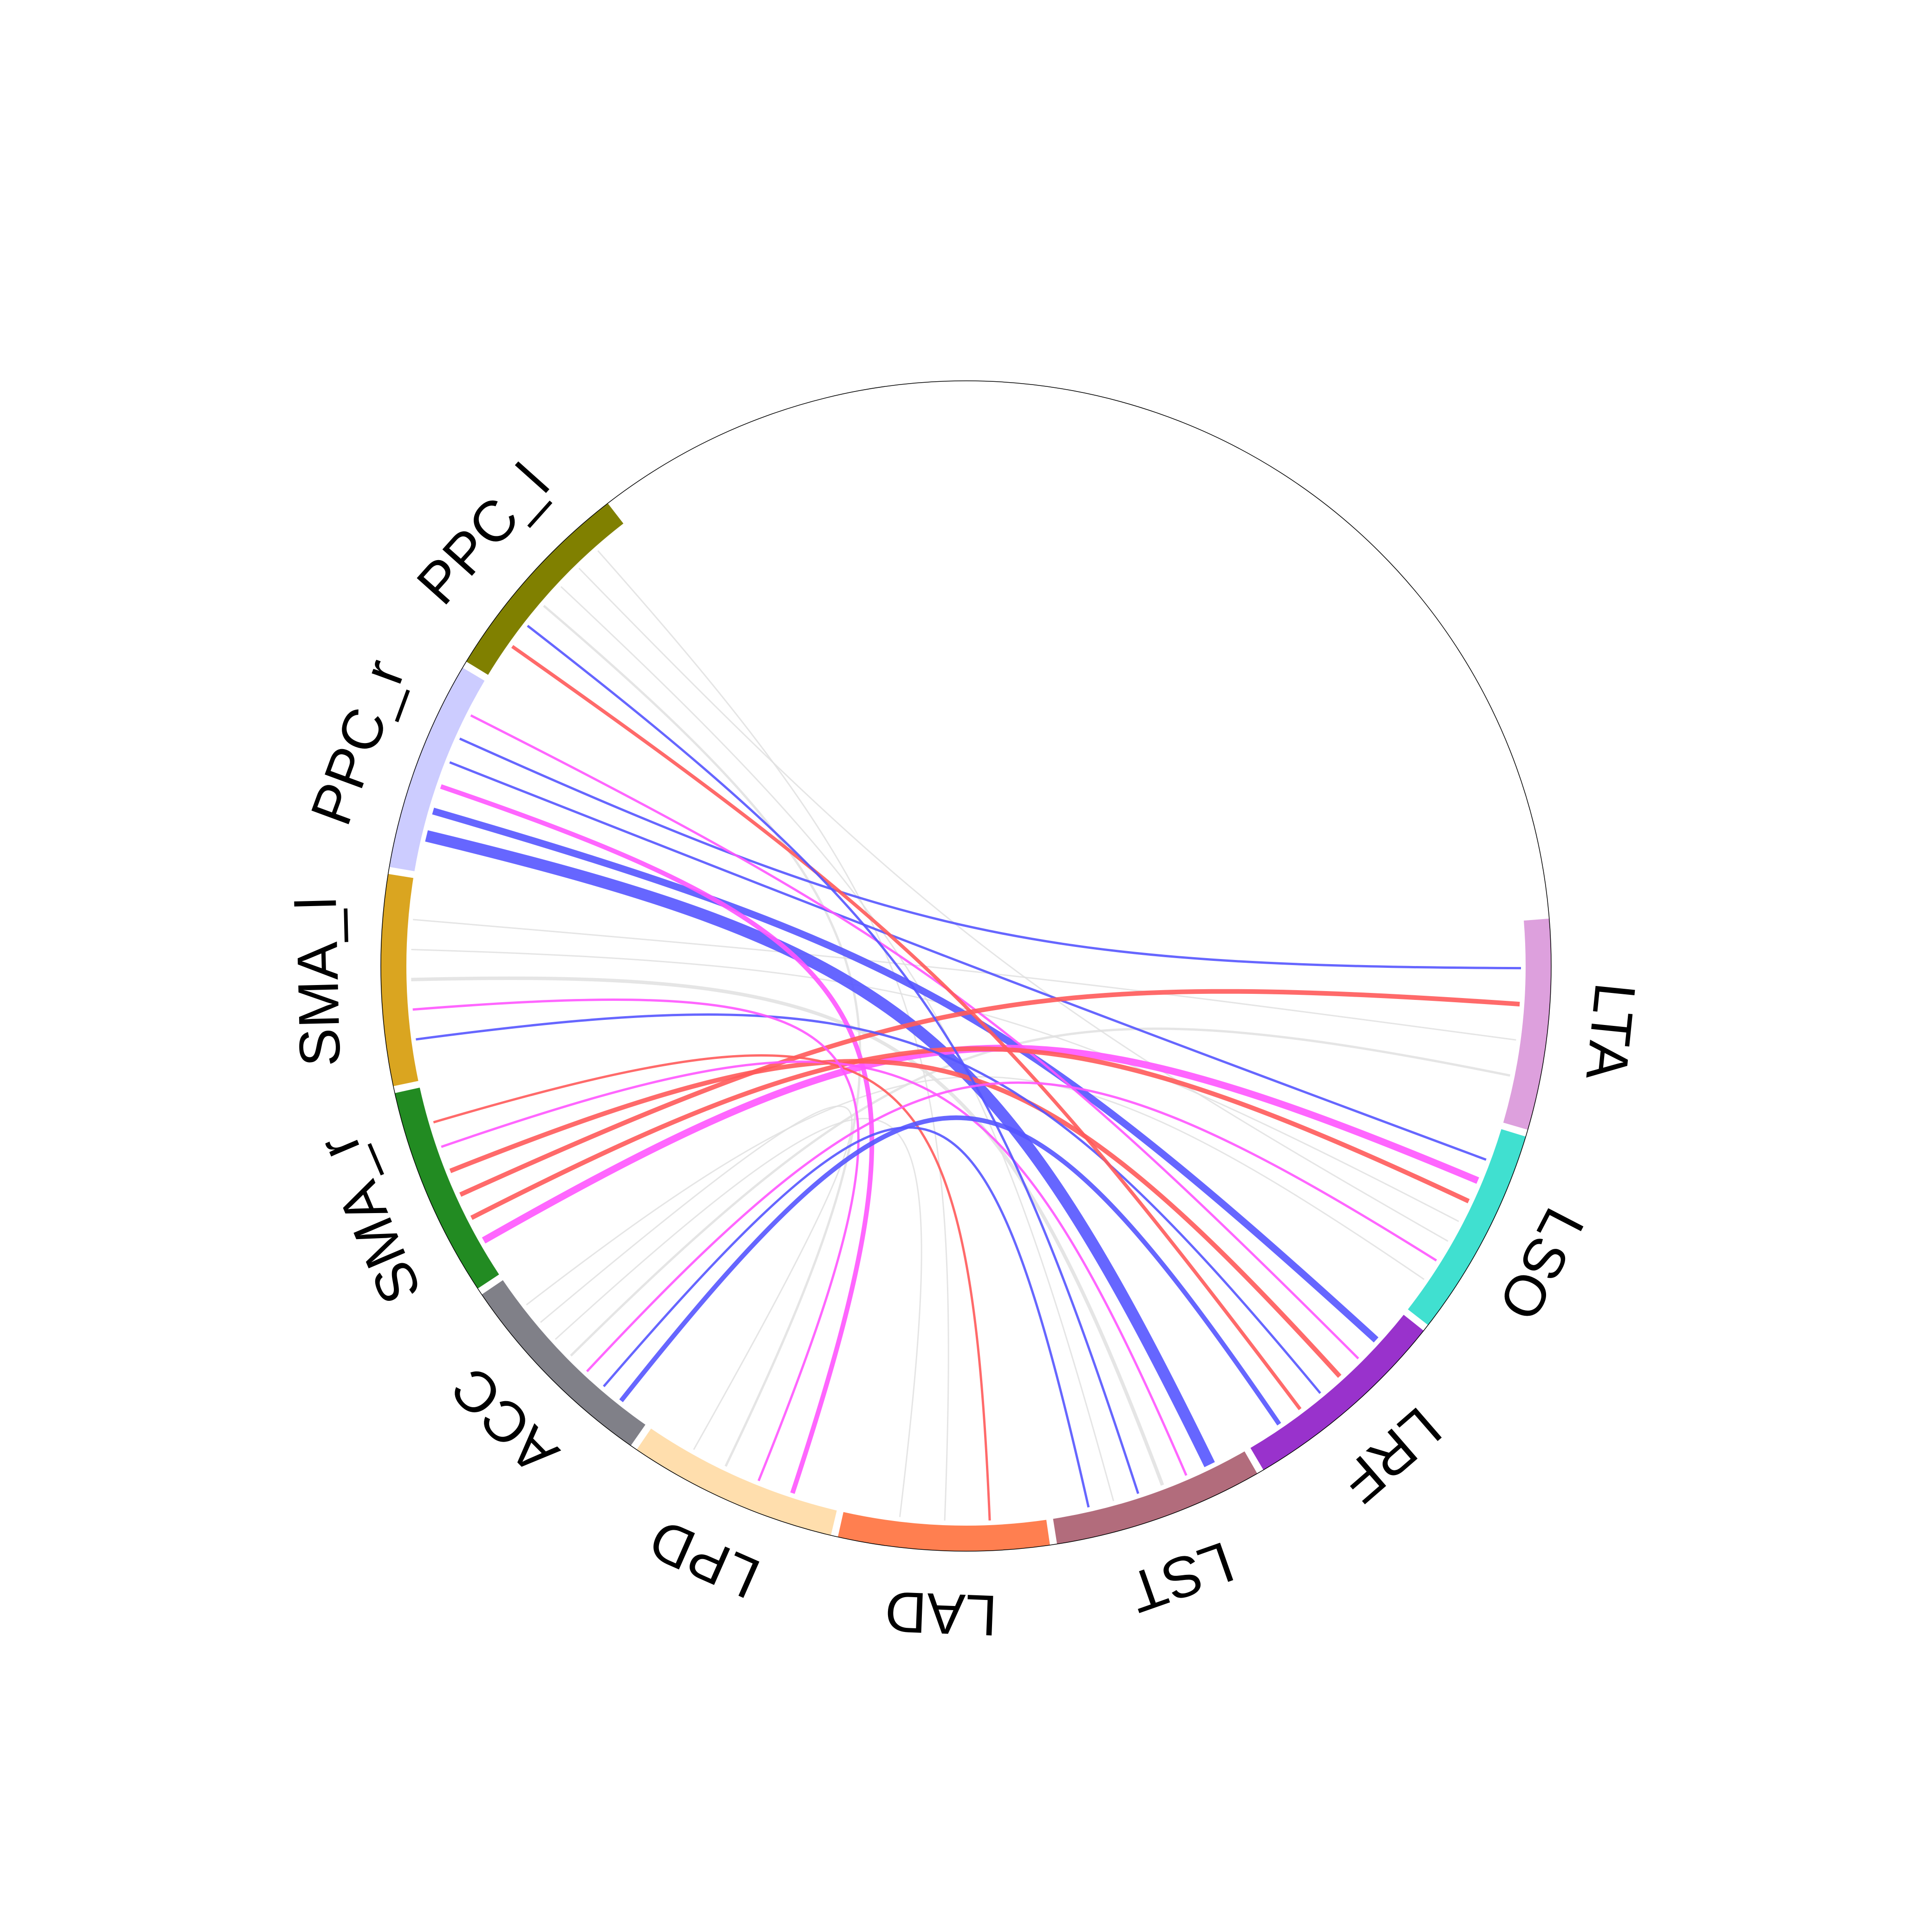  I want to click on chord-ppc-l-to-lst, so click(833, 1059).